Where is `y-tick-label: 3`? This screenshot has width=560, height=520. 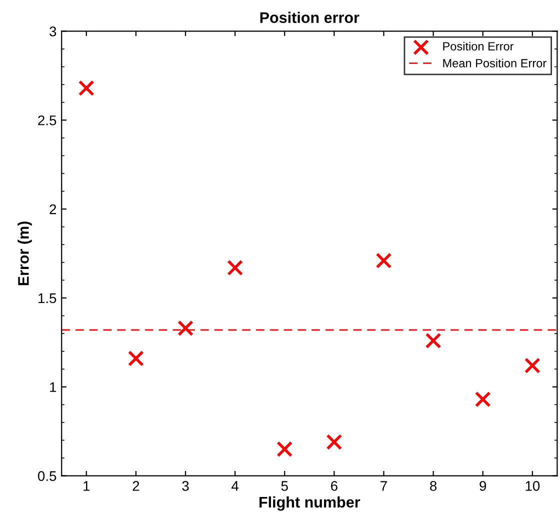
y-tick-label: 3 is located at coordinates (53, 31).